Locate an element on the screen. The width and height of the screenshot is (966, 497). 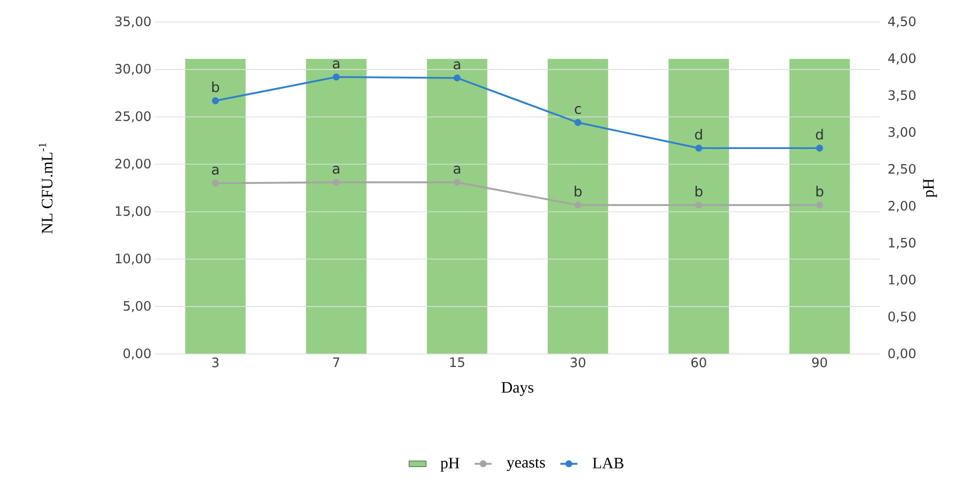
y2-axis-title: pH is located at coordinates (930, 188).